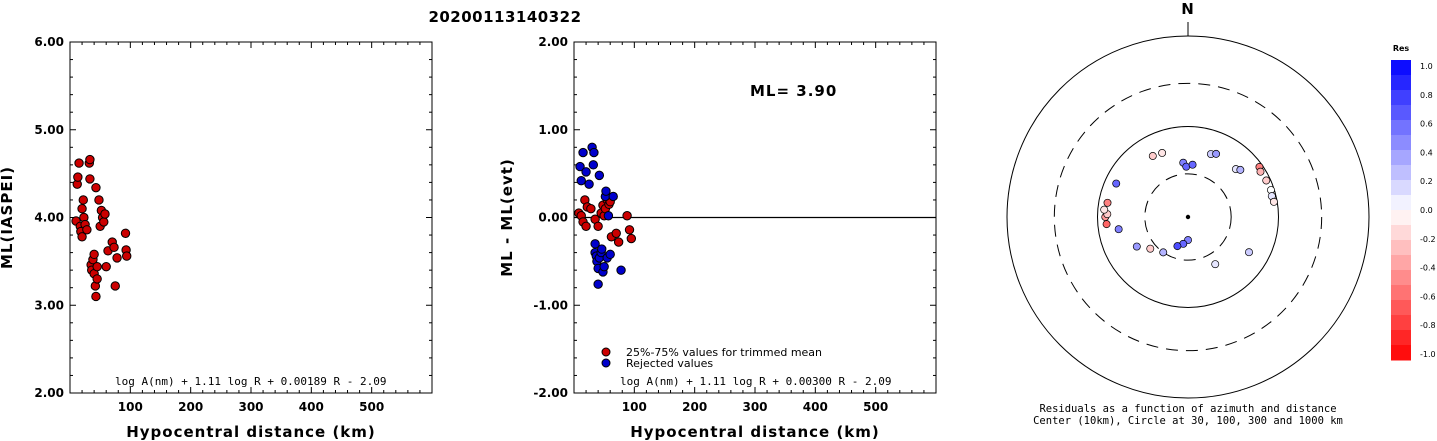 This screenshot has height=441, width=1437. I want to click on ml-annotation: ML= 3.90, so click(793, 91).